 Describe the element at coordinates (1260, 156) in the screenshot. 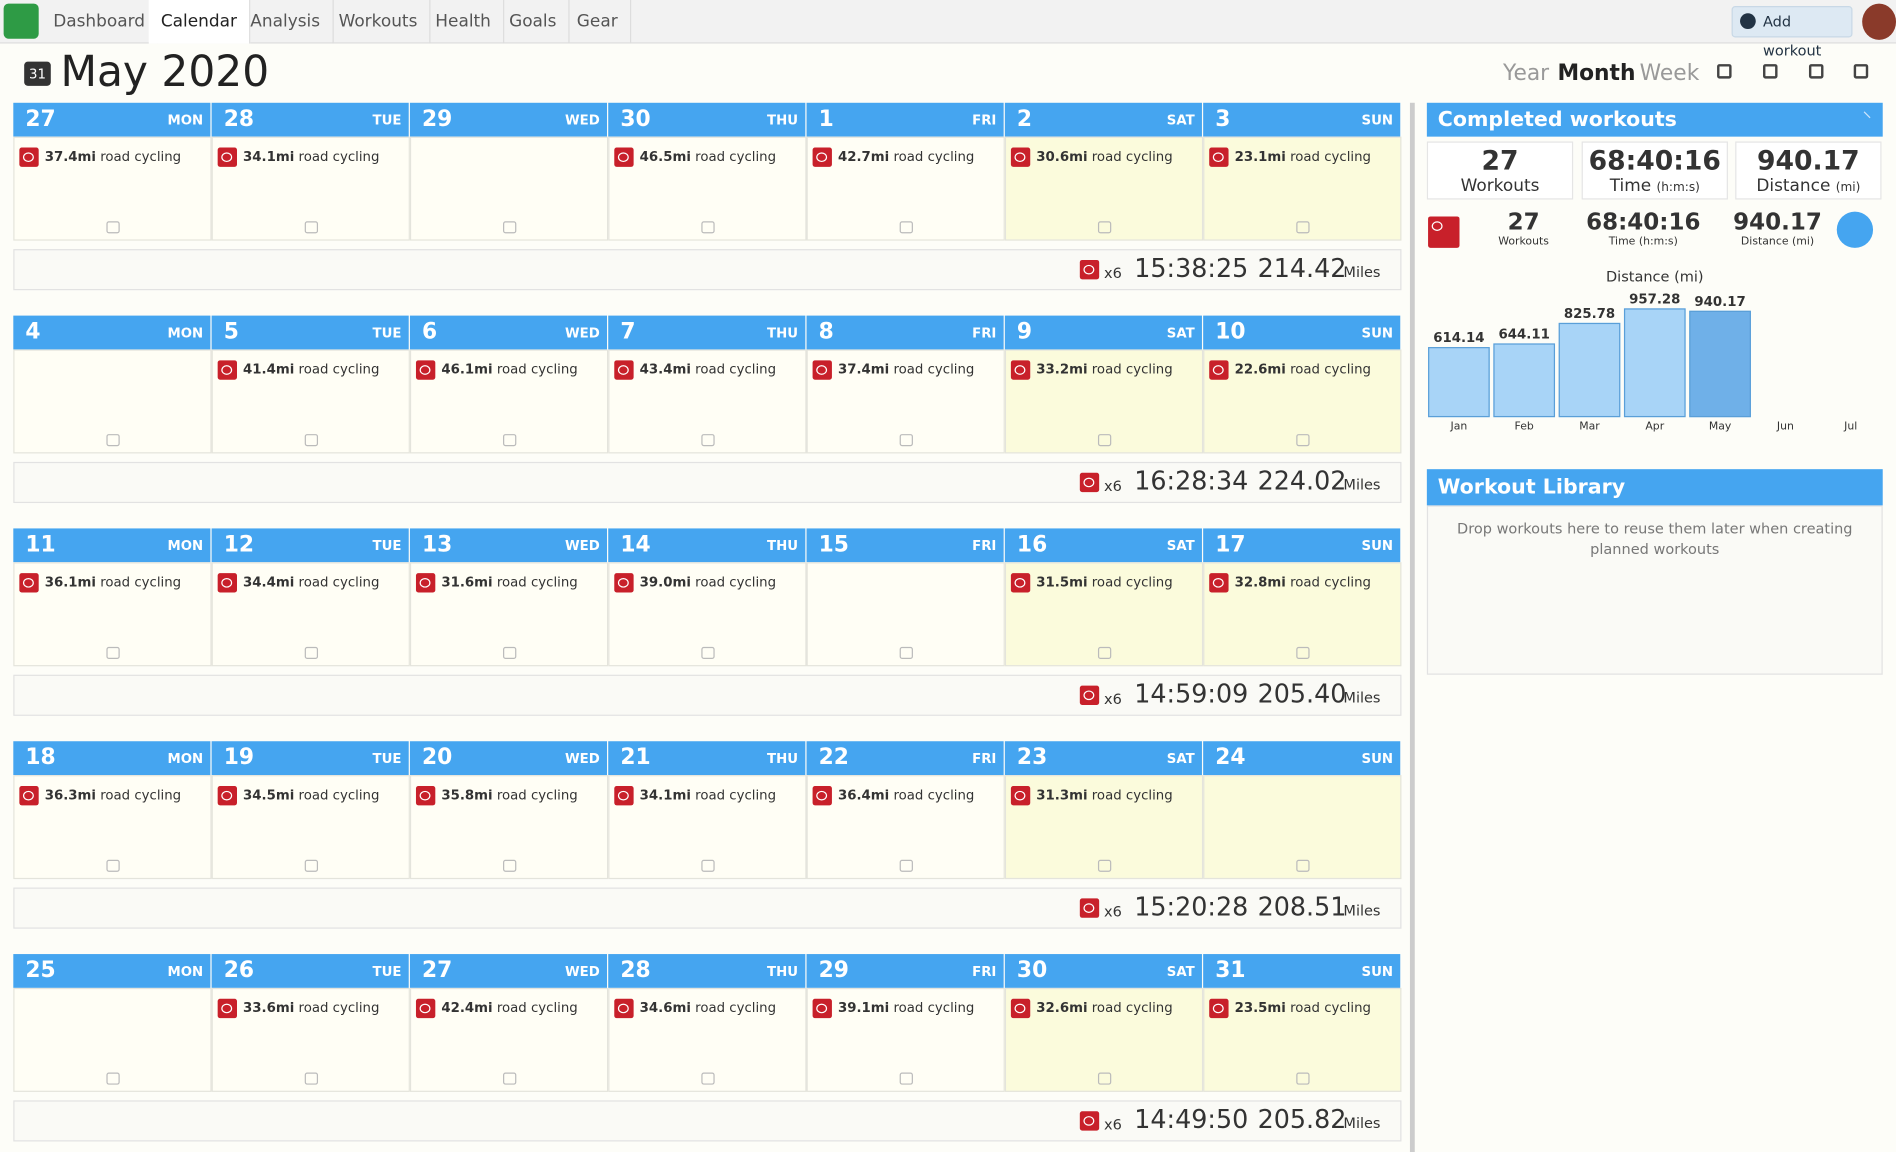

I see `workout-distance: 23.1mi` at that location.